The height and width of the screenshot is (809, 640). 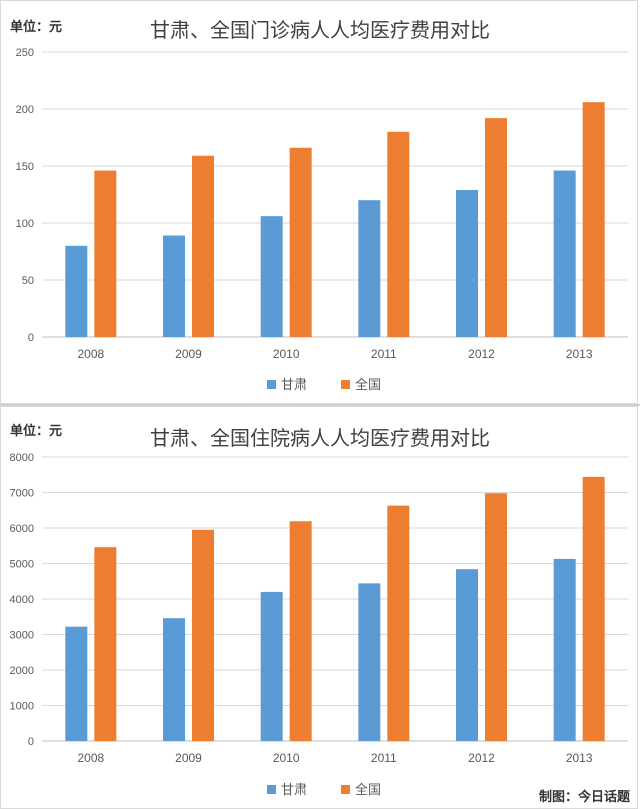 I want to click on y-tick-label: 100, so click(x=25, y=224).